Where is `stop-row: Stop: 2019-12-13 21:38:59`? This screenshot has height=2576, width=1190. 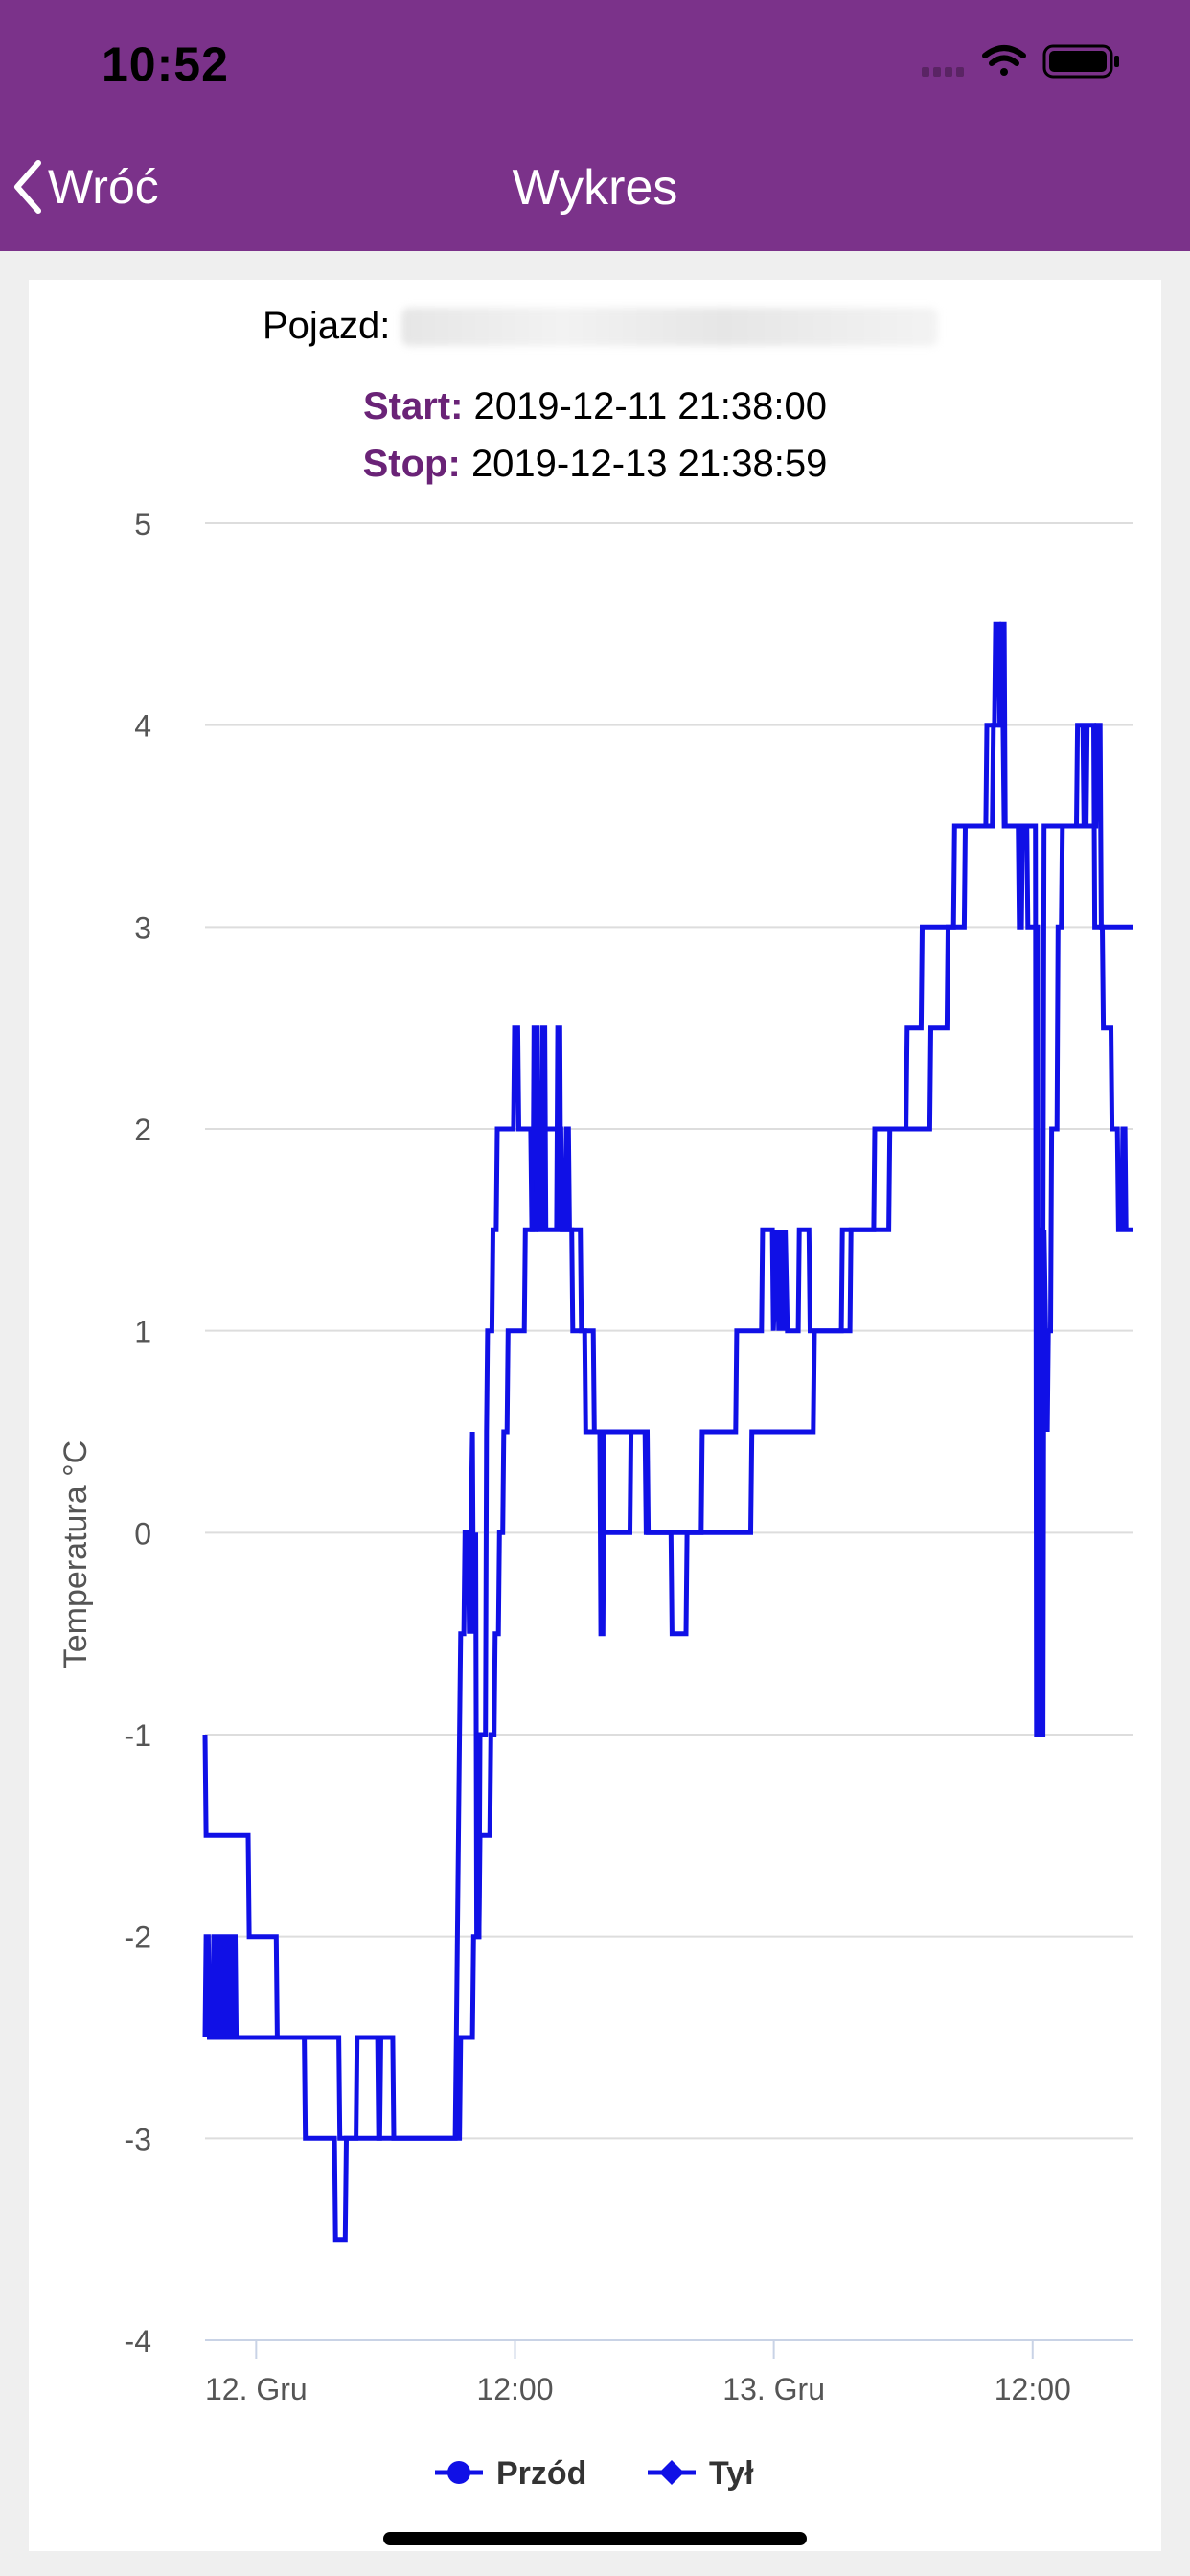
stop-row: Stop: 2019-12-13 21:38:59 is located at coordinates (595, 464).